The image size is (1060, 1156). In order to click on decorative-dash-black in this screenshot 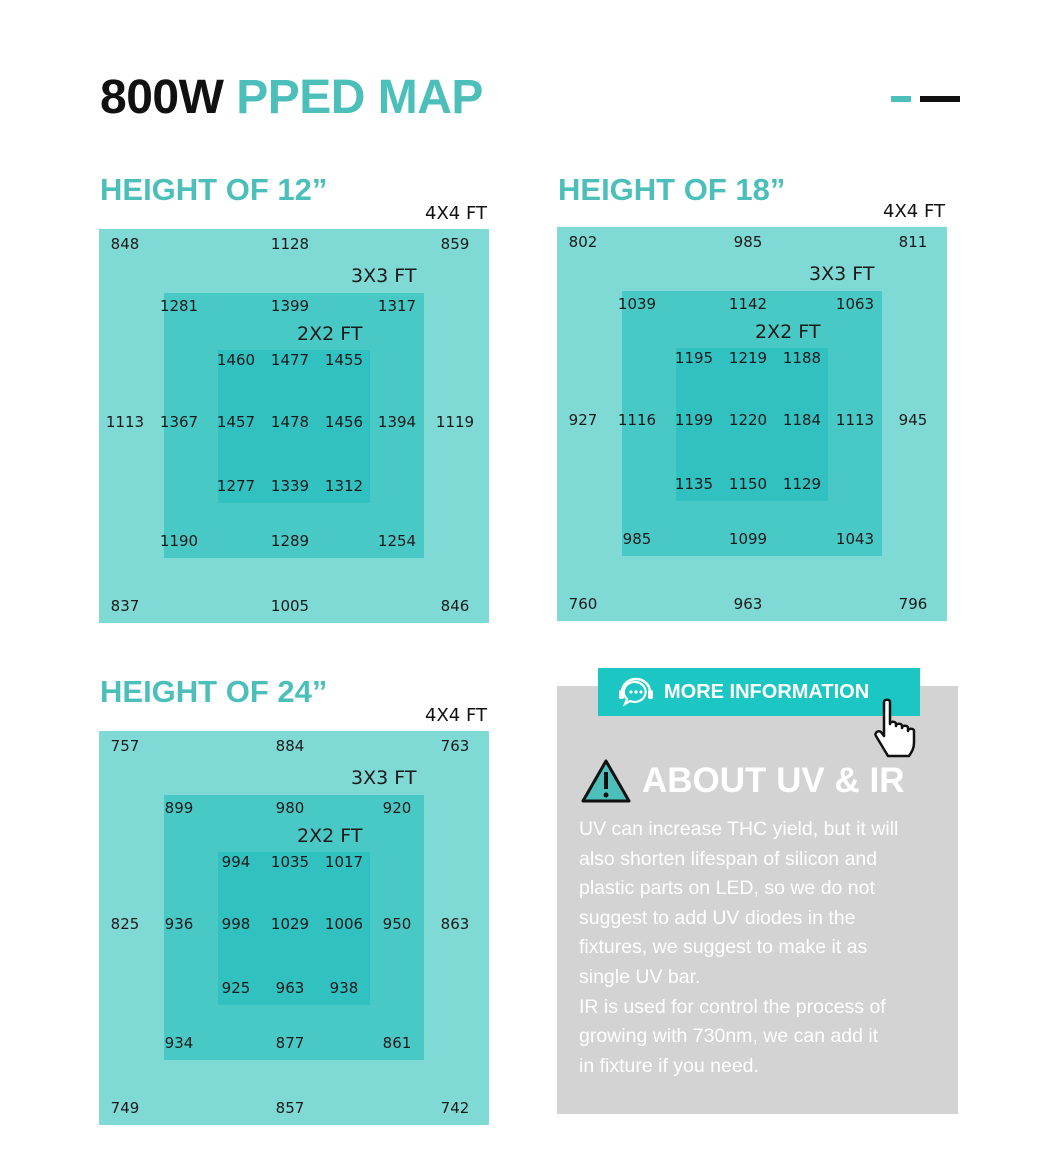, I will do `click(940, 99)`.